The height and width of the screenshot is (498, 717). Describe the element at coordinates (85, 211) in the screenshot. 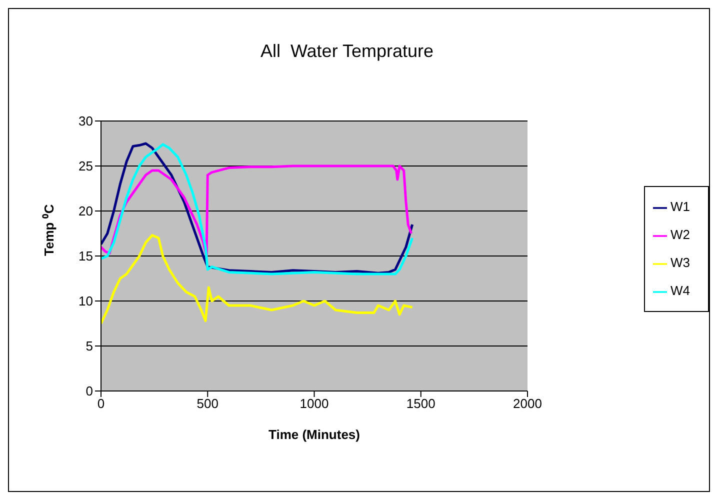

I see `y-tick-label: 20` at that location.